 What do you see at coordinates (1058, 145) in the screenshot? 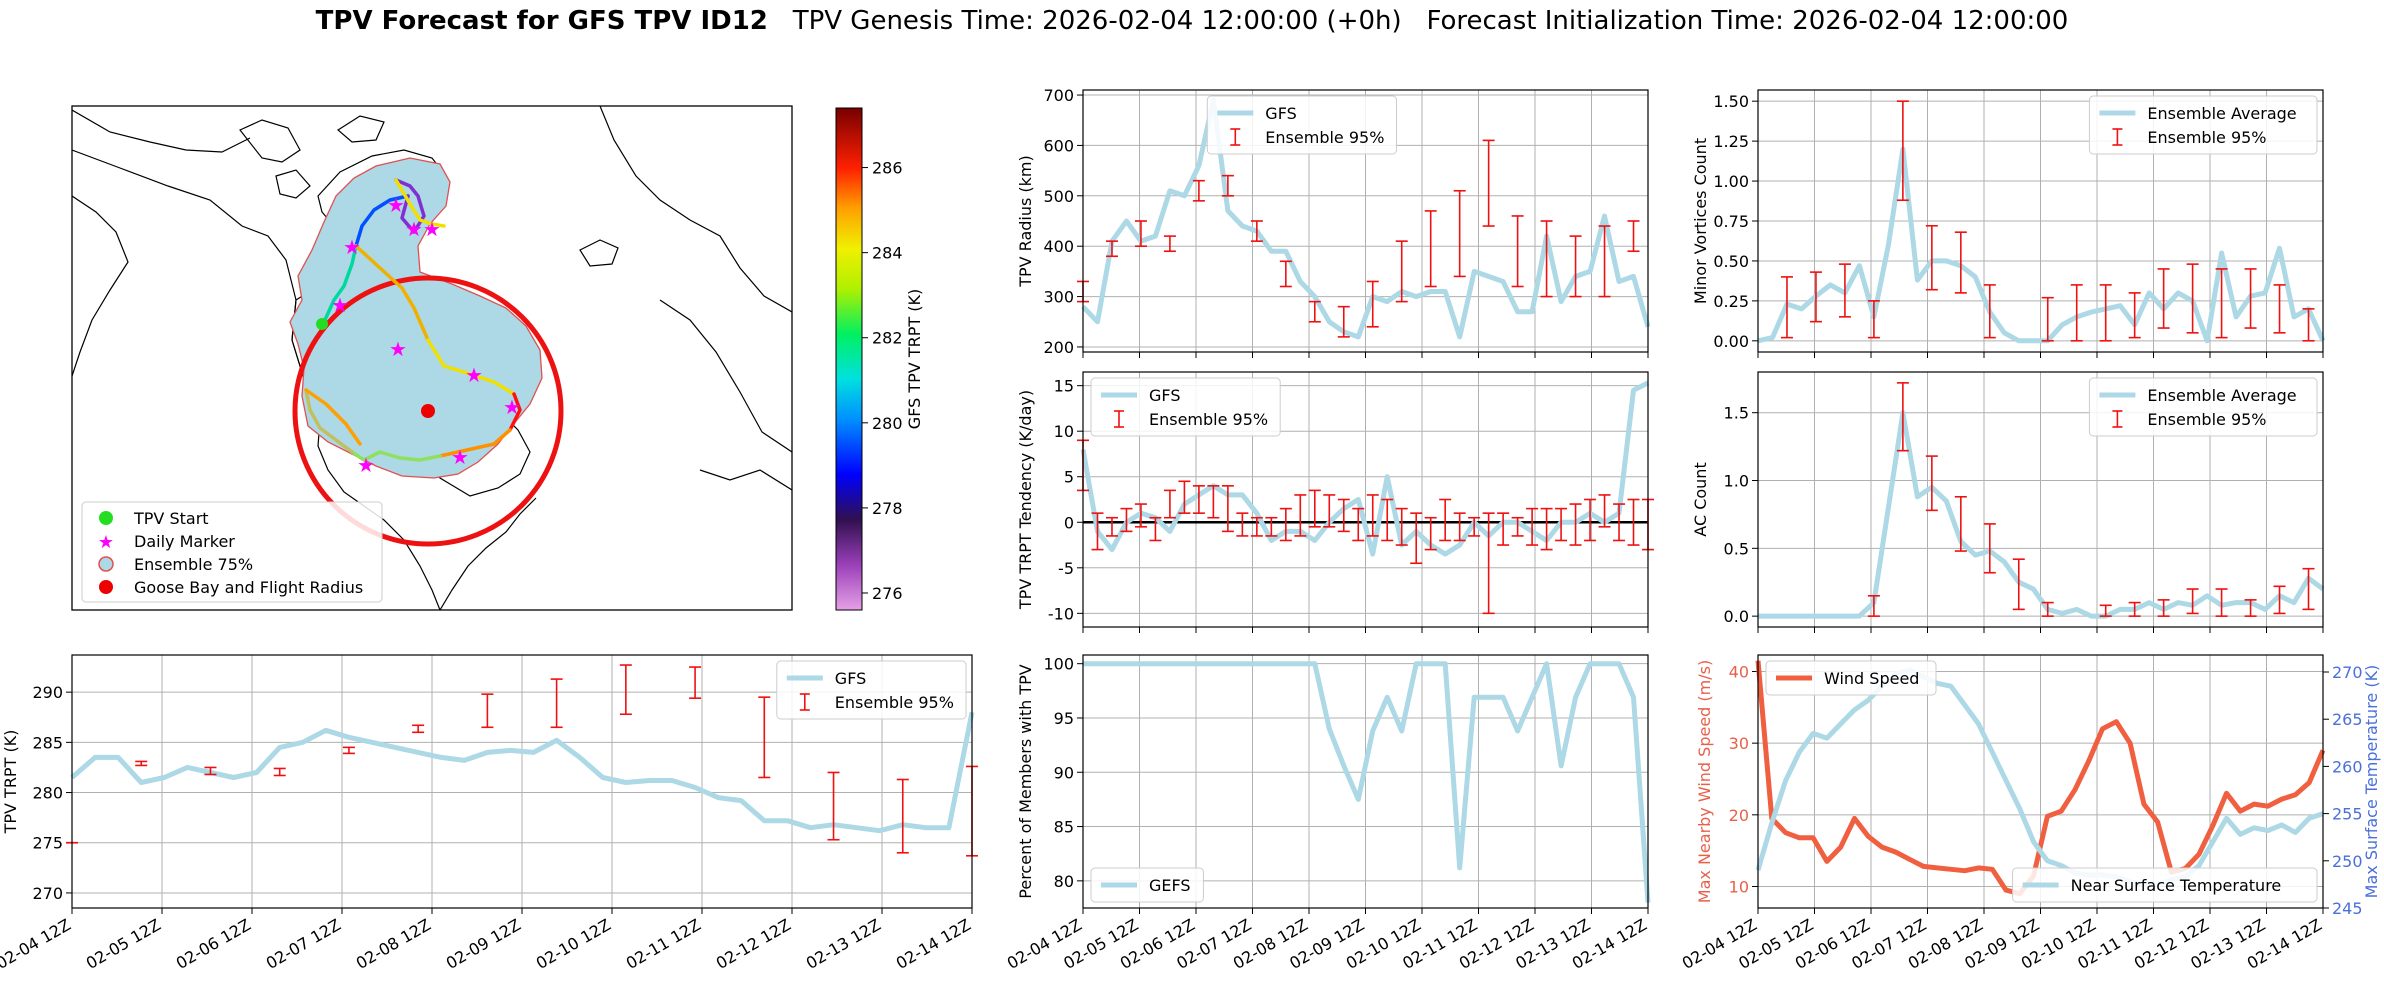
I see `y-tick-label: 600` at bounding box center [1058, 145].